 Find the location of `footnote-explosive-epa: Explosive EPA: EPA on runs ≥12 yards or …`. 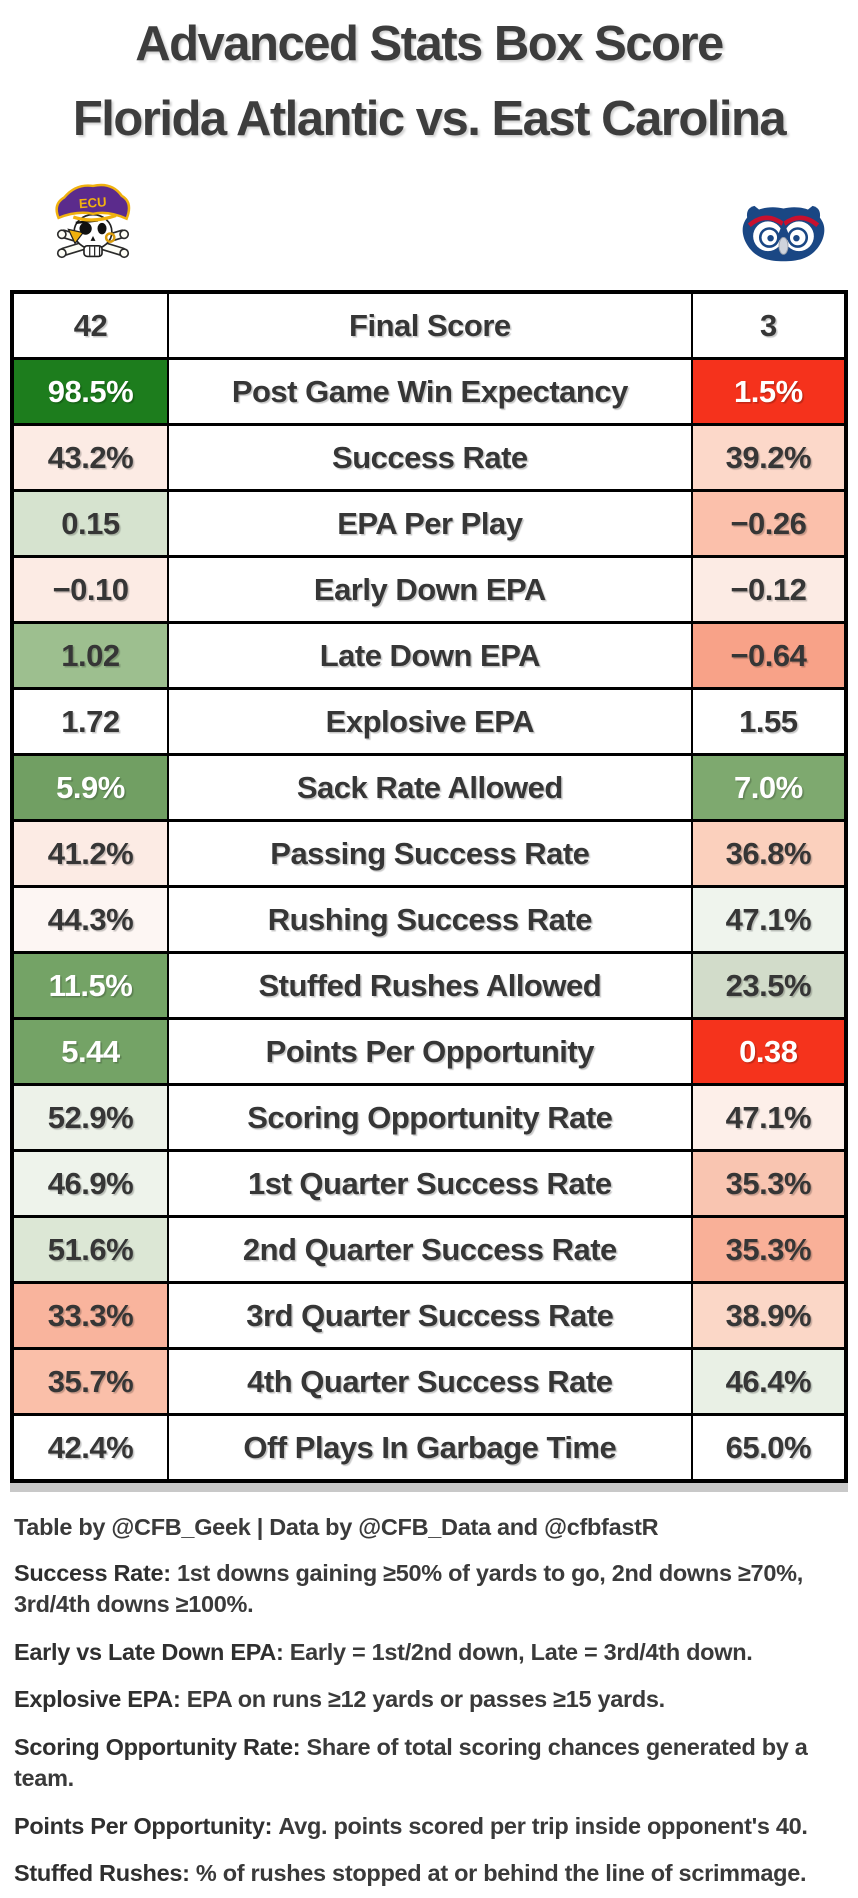

footnote-explosive-epa: Explosive EPA: EPA on runs ≥12 yards or … is located at coordinates (340, 1699).